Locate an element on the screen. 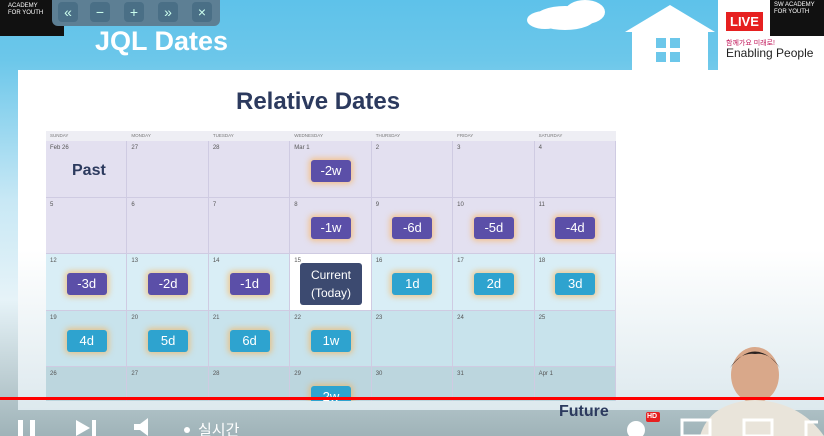 The width and height of the screenshot is (824, 436). last-button: » is located at coordinates (168, 12).